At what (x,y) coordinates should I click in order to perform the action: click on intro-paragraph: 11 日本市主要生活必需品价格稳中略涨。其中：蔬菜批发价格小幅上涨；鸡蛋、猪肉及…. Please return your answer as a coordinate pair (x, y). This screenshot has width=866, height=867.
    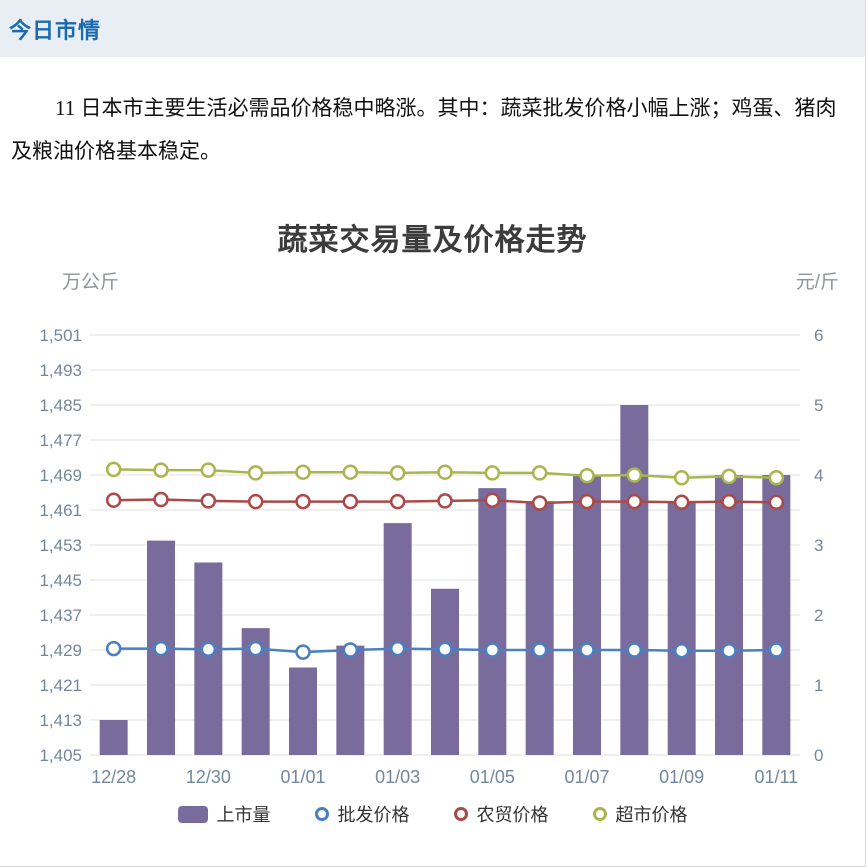
    Looking at the image, I should click on (424, 129).